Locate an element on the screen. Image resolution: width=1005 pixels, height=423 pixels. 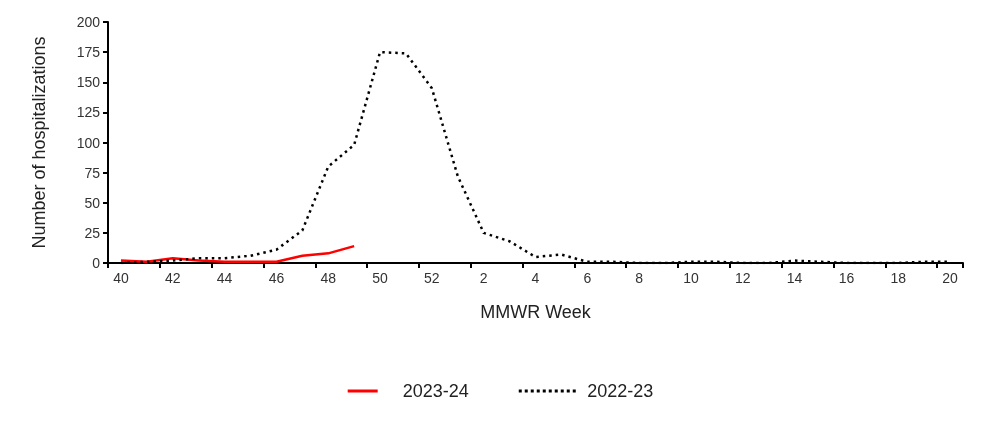
x-tick-label: 48 is located at coordinates (328, 278).